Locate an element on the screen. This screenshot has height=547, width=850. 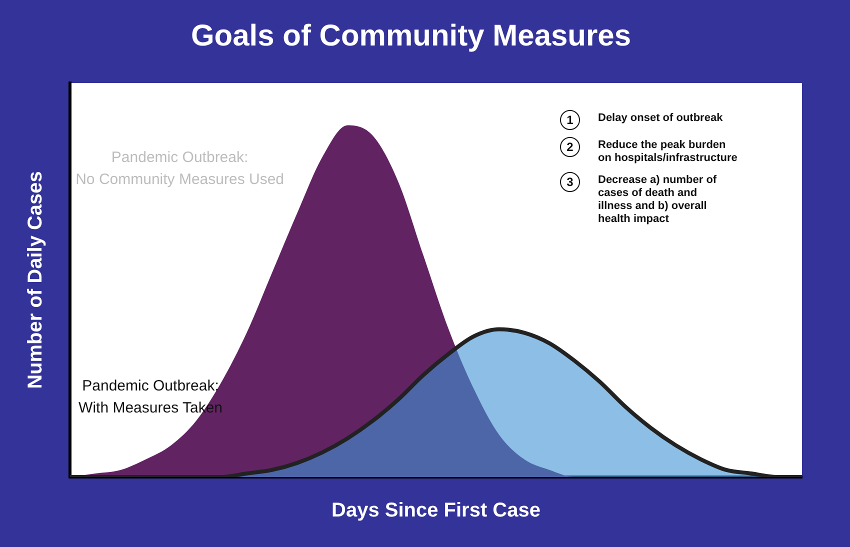
annotation: 2 is located at coordinates (570, 147).